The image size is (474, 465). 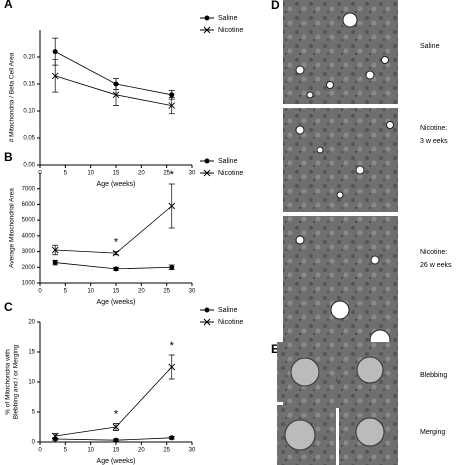 What do you see at coordinates (29, 85) in the screenshot?
I see `y-tick-label: 0.15` at bounding box center [29, 85].